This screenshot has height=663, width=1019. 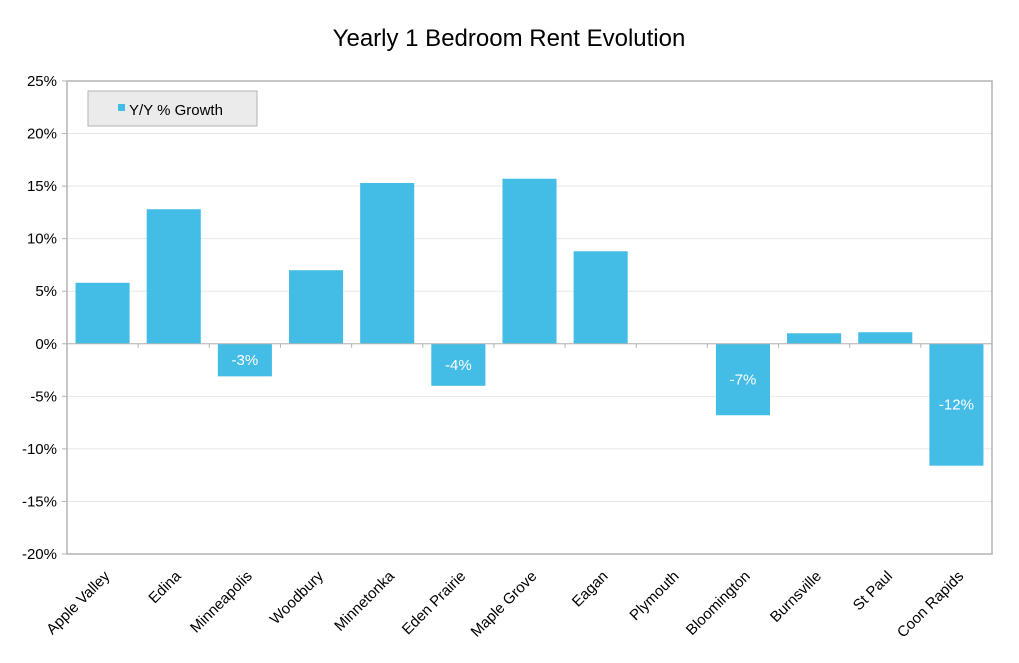 I want to click on x-tick-label: Coon Rapids, so click(x=930, y=604).